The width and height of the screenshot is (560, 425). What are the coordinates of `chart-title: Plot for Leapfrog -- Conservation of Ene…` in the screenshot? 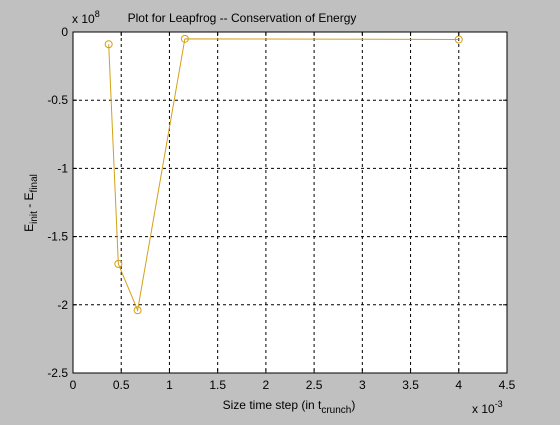 It's located at (242, 18).